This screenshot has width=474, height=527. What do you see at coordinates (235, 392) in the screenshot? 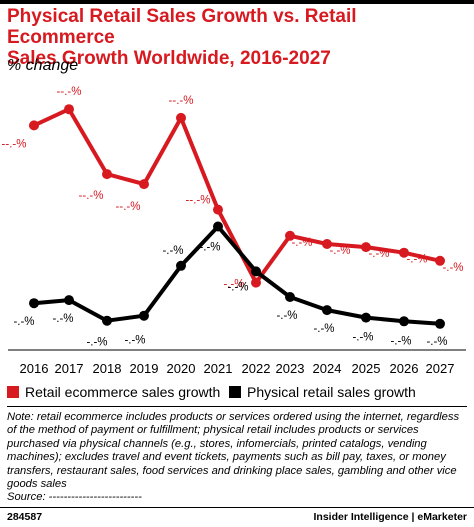
I see `legend-swatch-physical` at bounding box center [235, 392].